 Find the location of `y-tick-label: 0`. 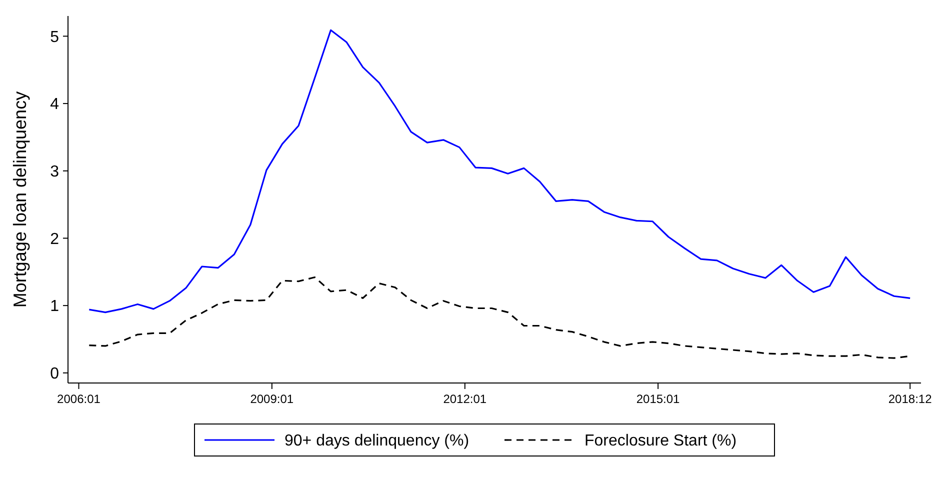

y-tick-label: 0 is located at coordinates (55, 374).